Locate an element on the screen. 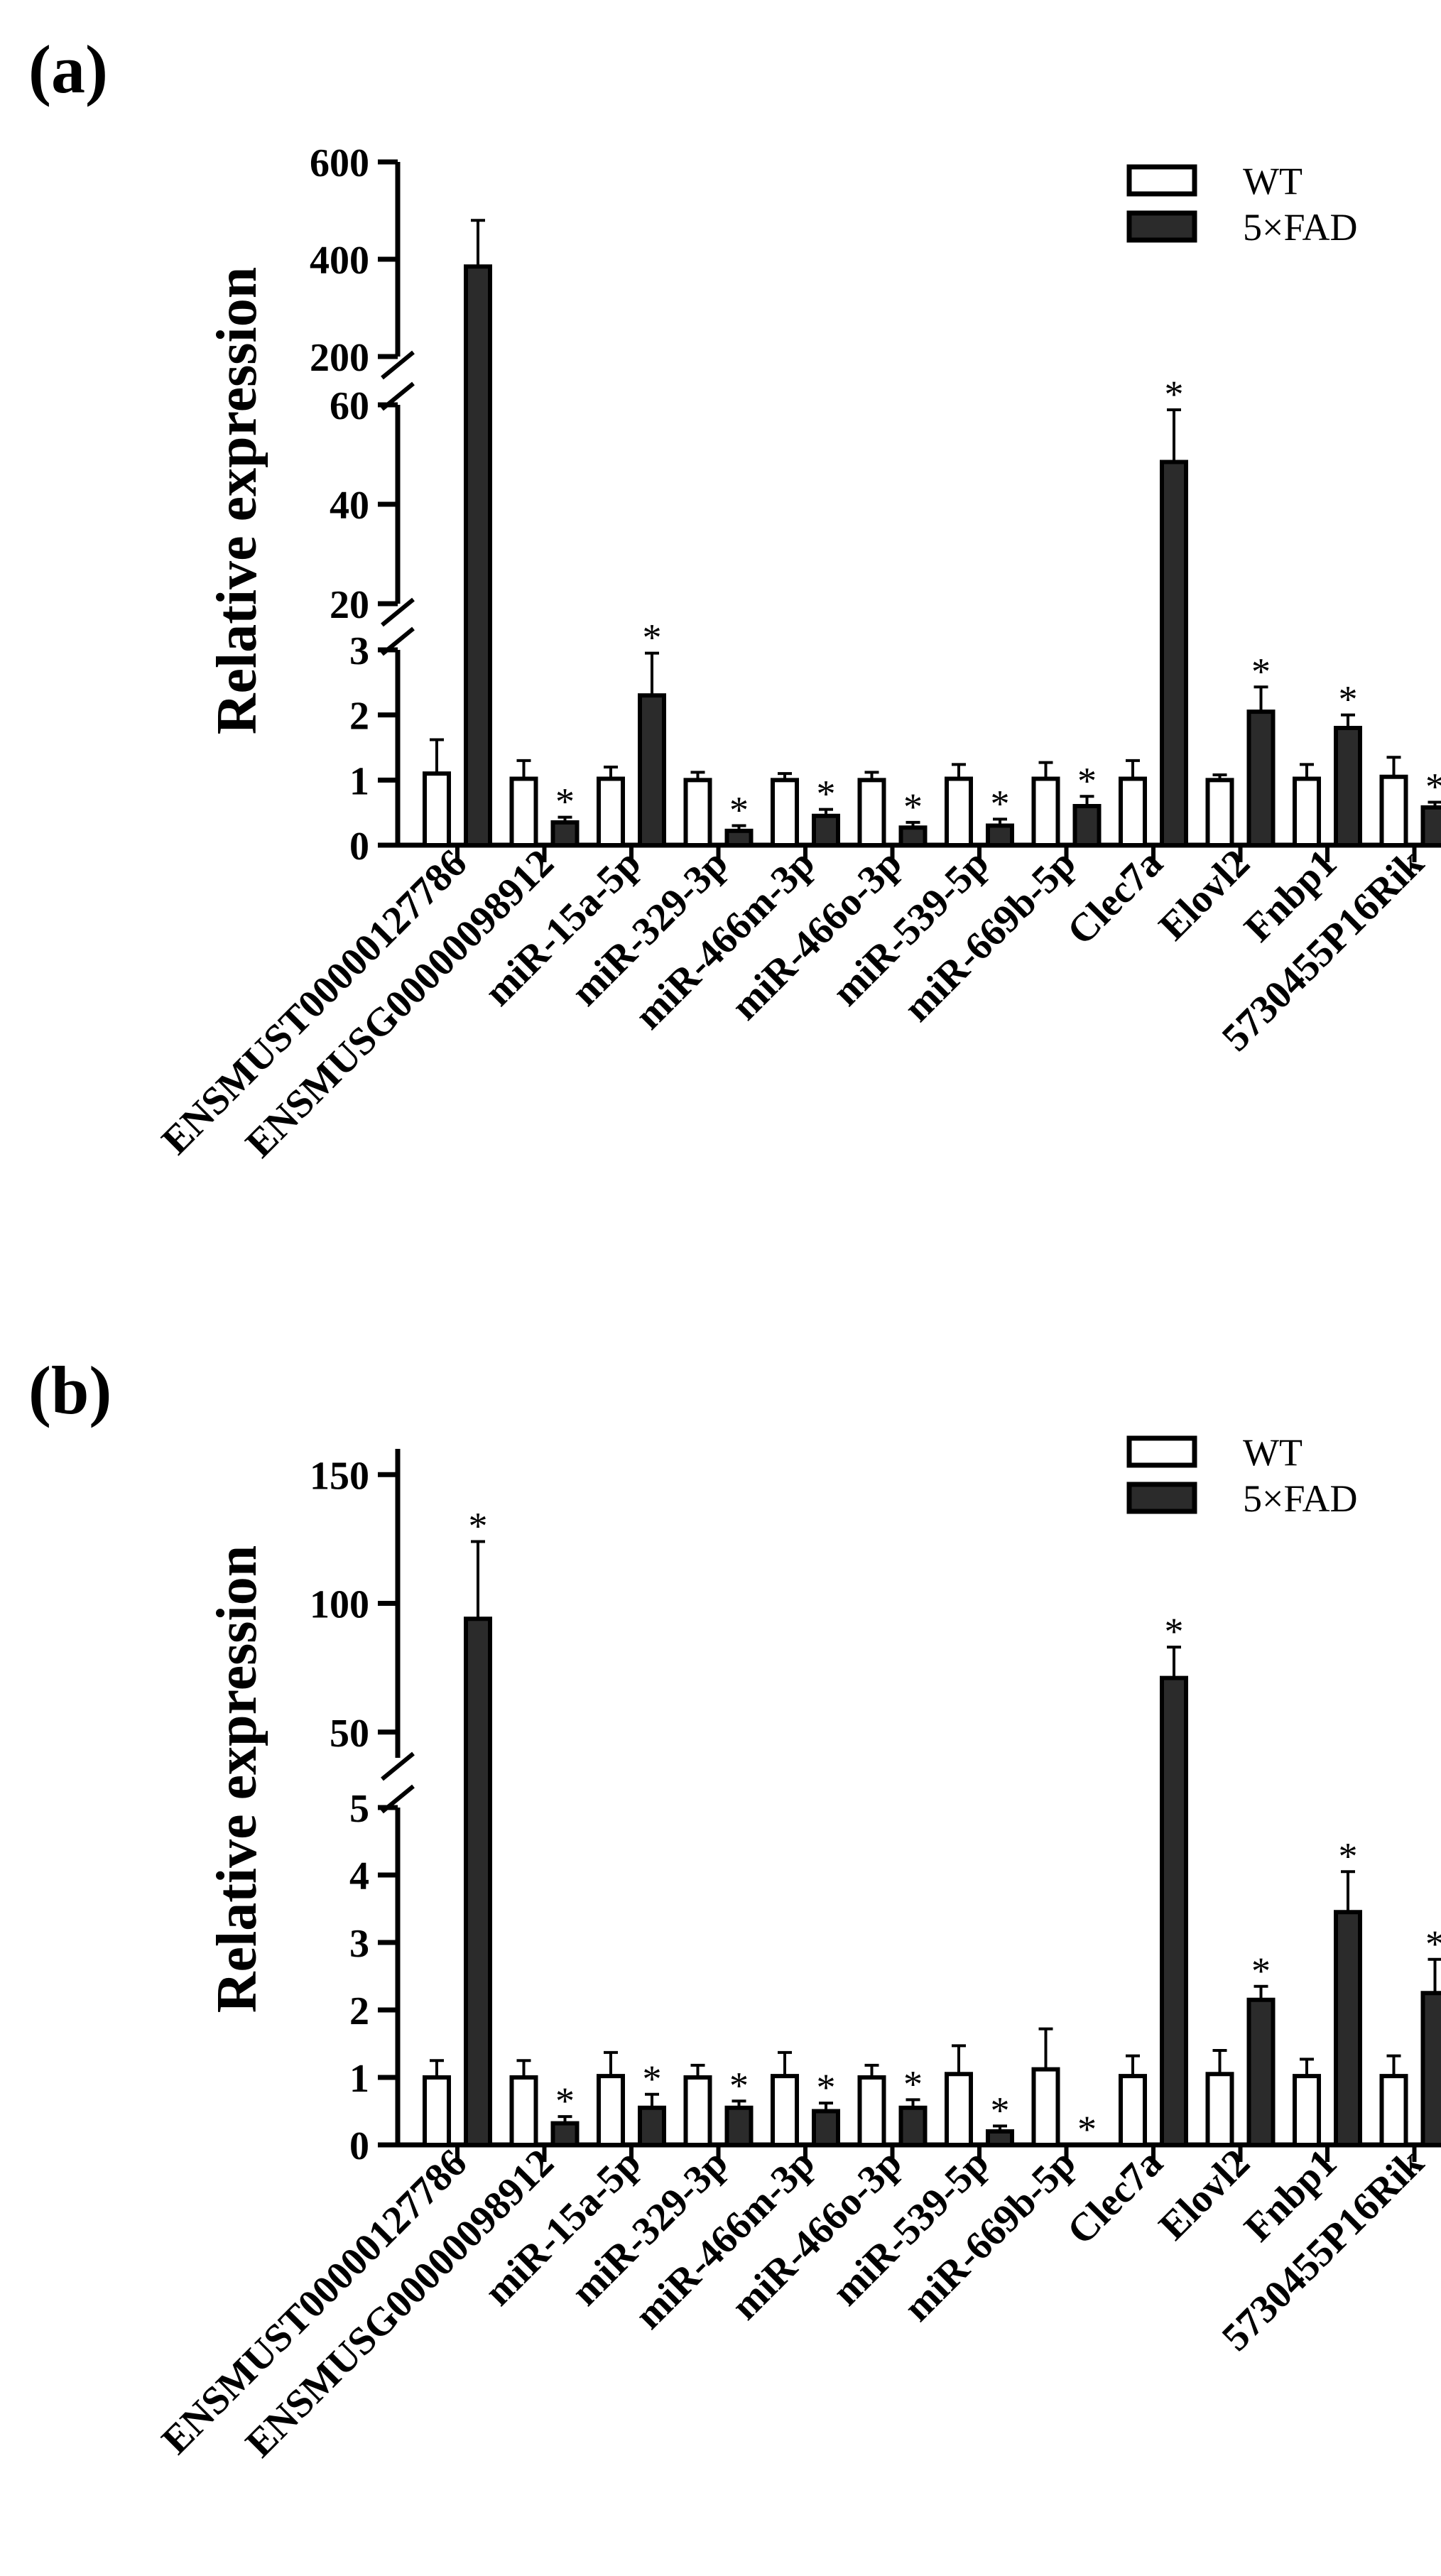 The image size is (1441, 2576). y-tick-label: 60 is located at coordinates (349, 406).